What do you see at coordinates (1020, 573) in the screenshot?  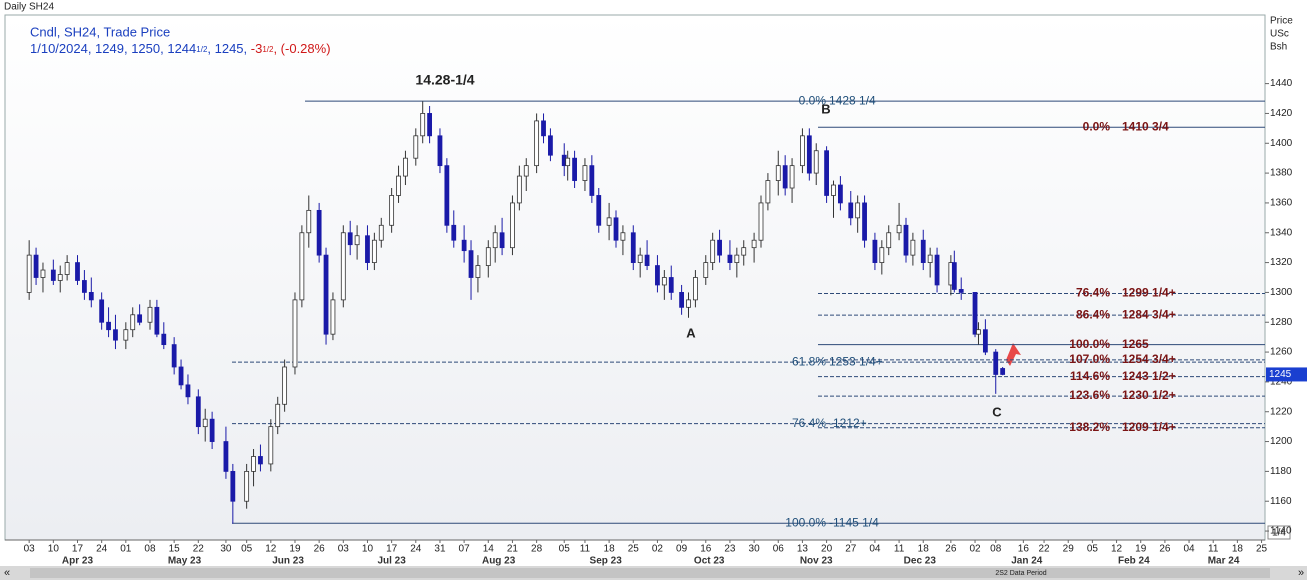 I see `footer: 2S2 Data Period` at bounding box center [1020, 573].